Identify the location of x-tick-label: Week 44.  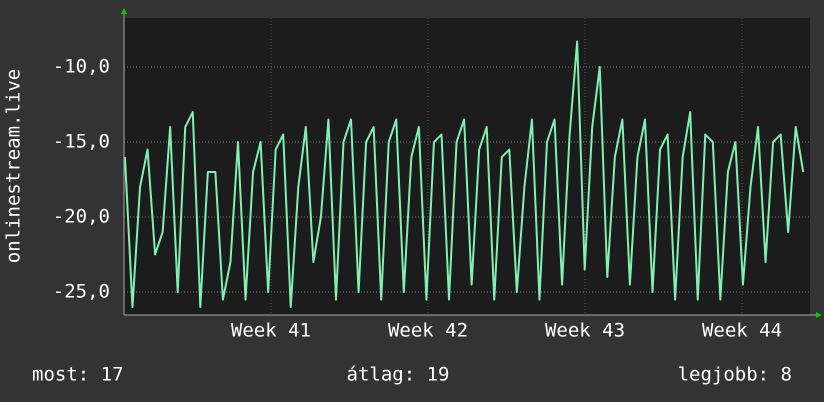
(742, 331).